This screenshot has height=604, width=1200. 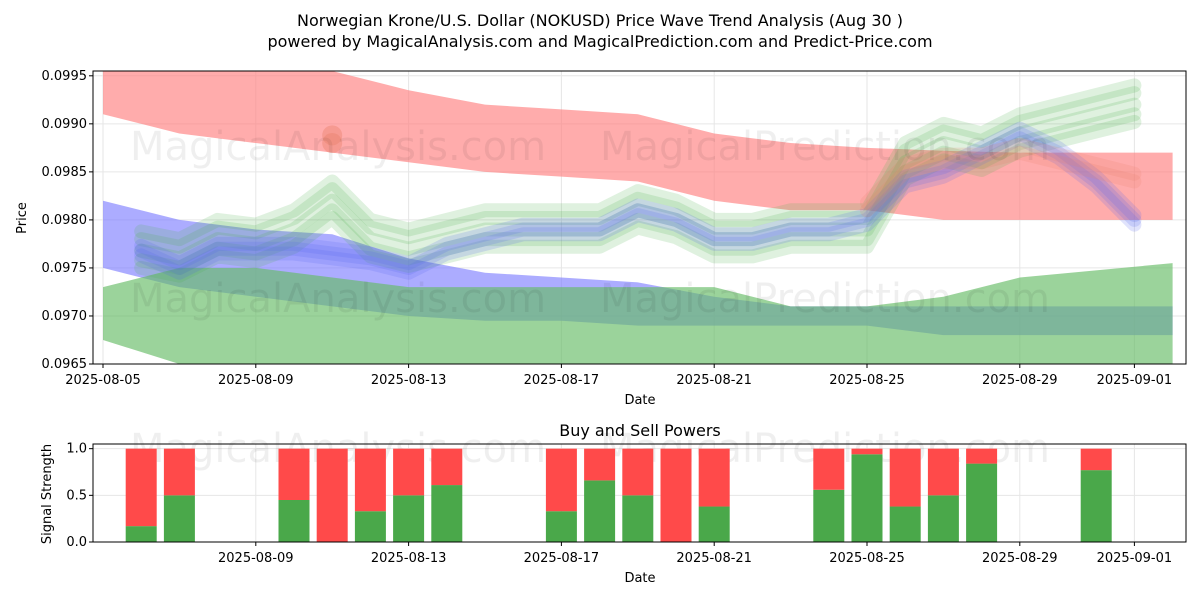 What do you see at coordinates (65, 268) in the screenshot?
I see `price-y-tick-label: 0.0975` at bounding box center [65, 268].